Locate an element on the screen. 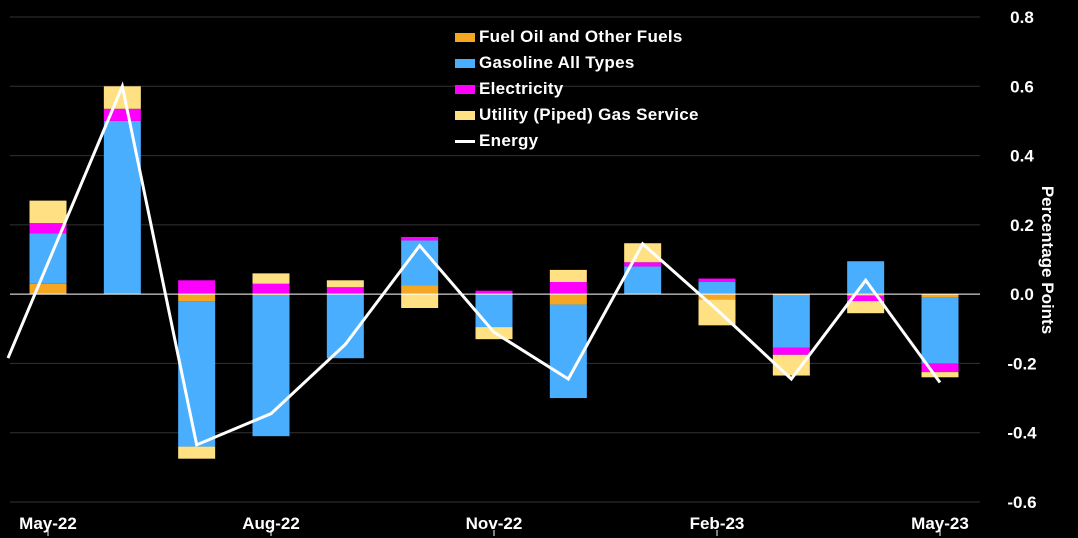  legend-swatch-electricity is located at coordinates (465, 89).